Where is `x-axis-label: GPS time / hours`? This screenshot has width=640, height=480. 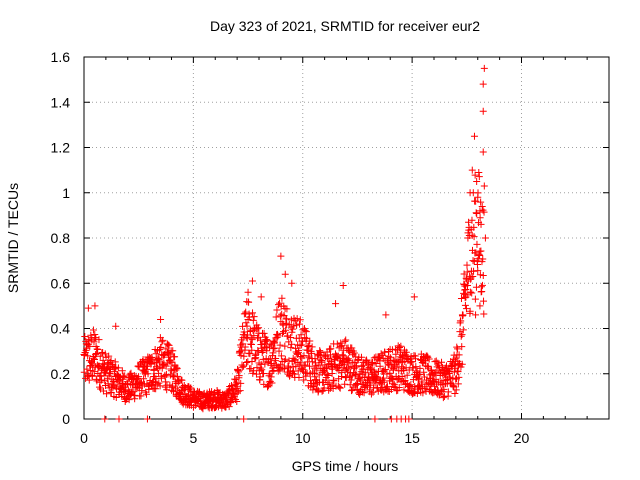
x-axis-label: GPS time / hours is located at coordinates (345, 466).